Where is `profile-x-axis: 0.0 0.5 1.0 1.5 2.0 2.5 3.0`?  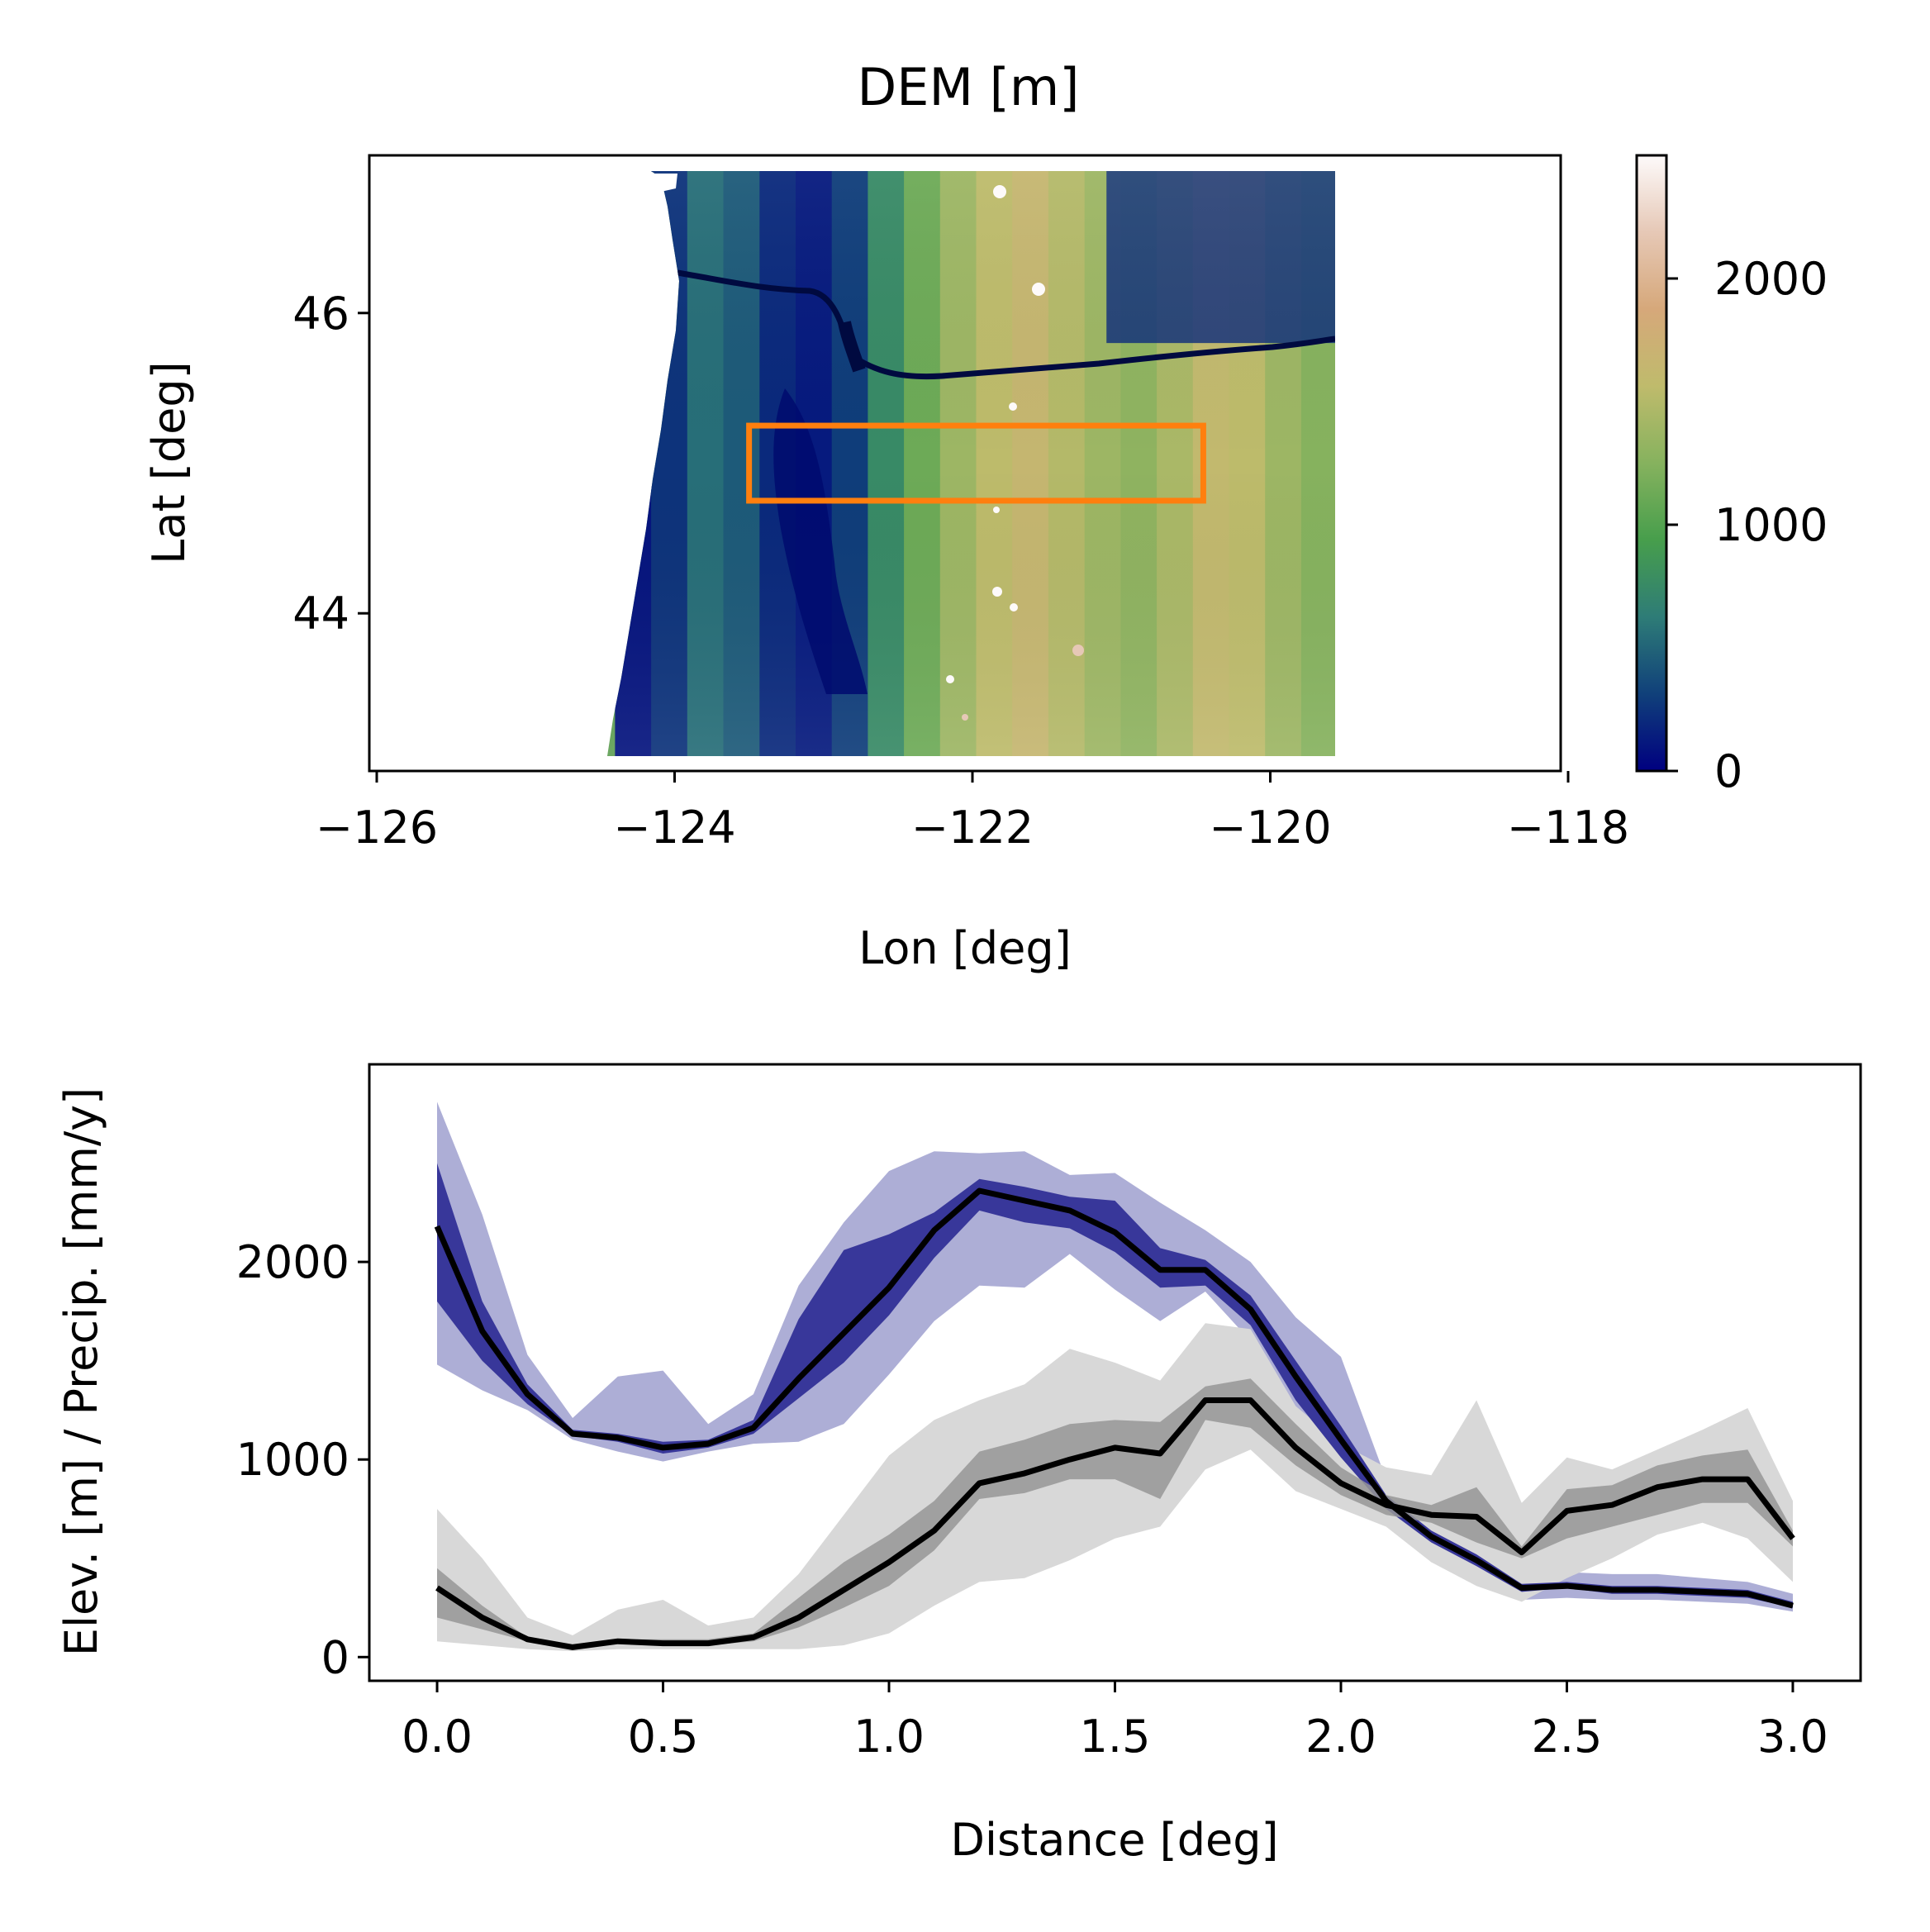
profile-x-axis: 0.0 0.5 1.0 1.5 2.0 2.5 3.0 is located at coordinates (1115, 1722).